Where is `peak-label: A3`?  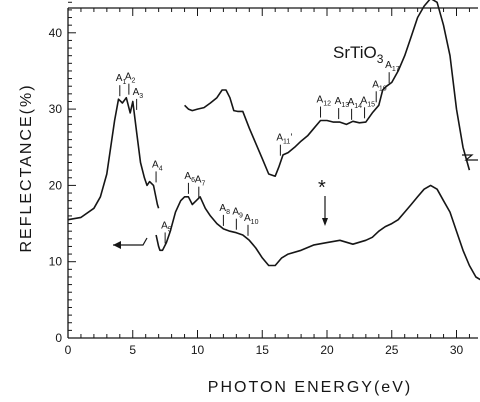 peak-label: A3 is located at coordinates (138, 93).